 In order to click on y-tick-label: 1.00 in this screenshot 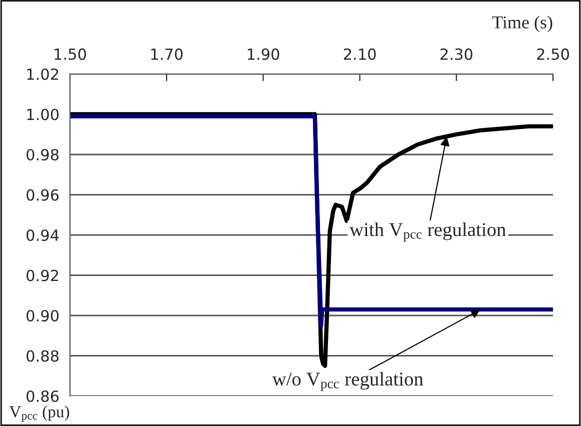, I will do `click(43, 114)`.